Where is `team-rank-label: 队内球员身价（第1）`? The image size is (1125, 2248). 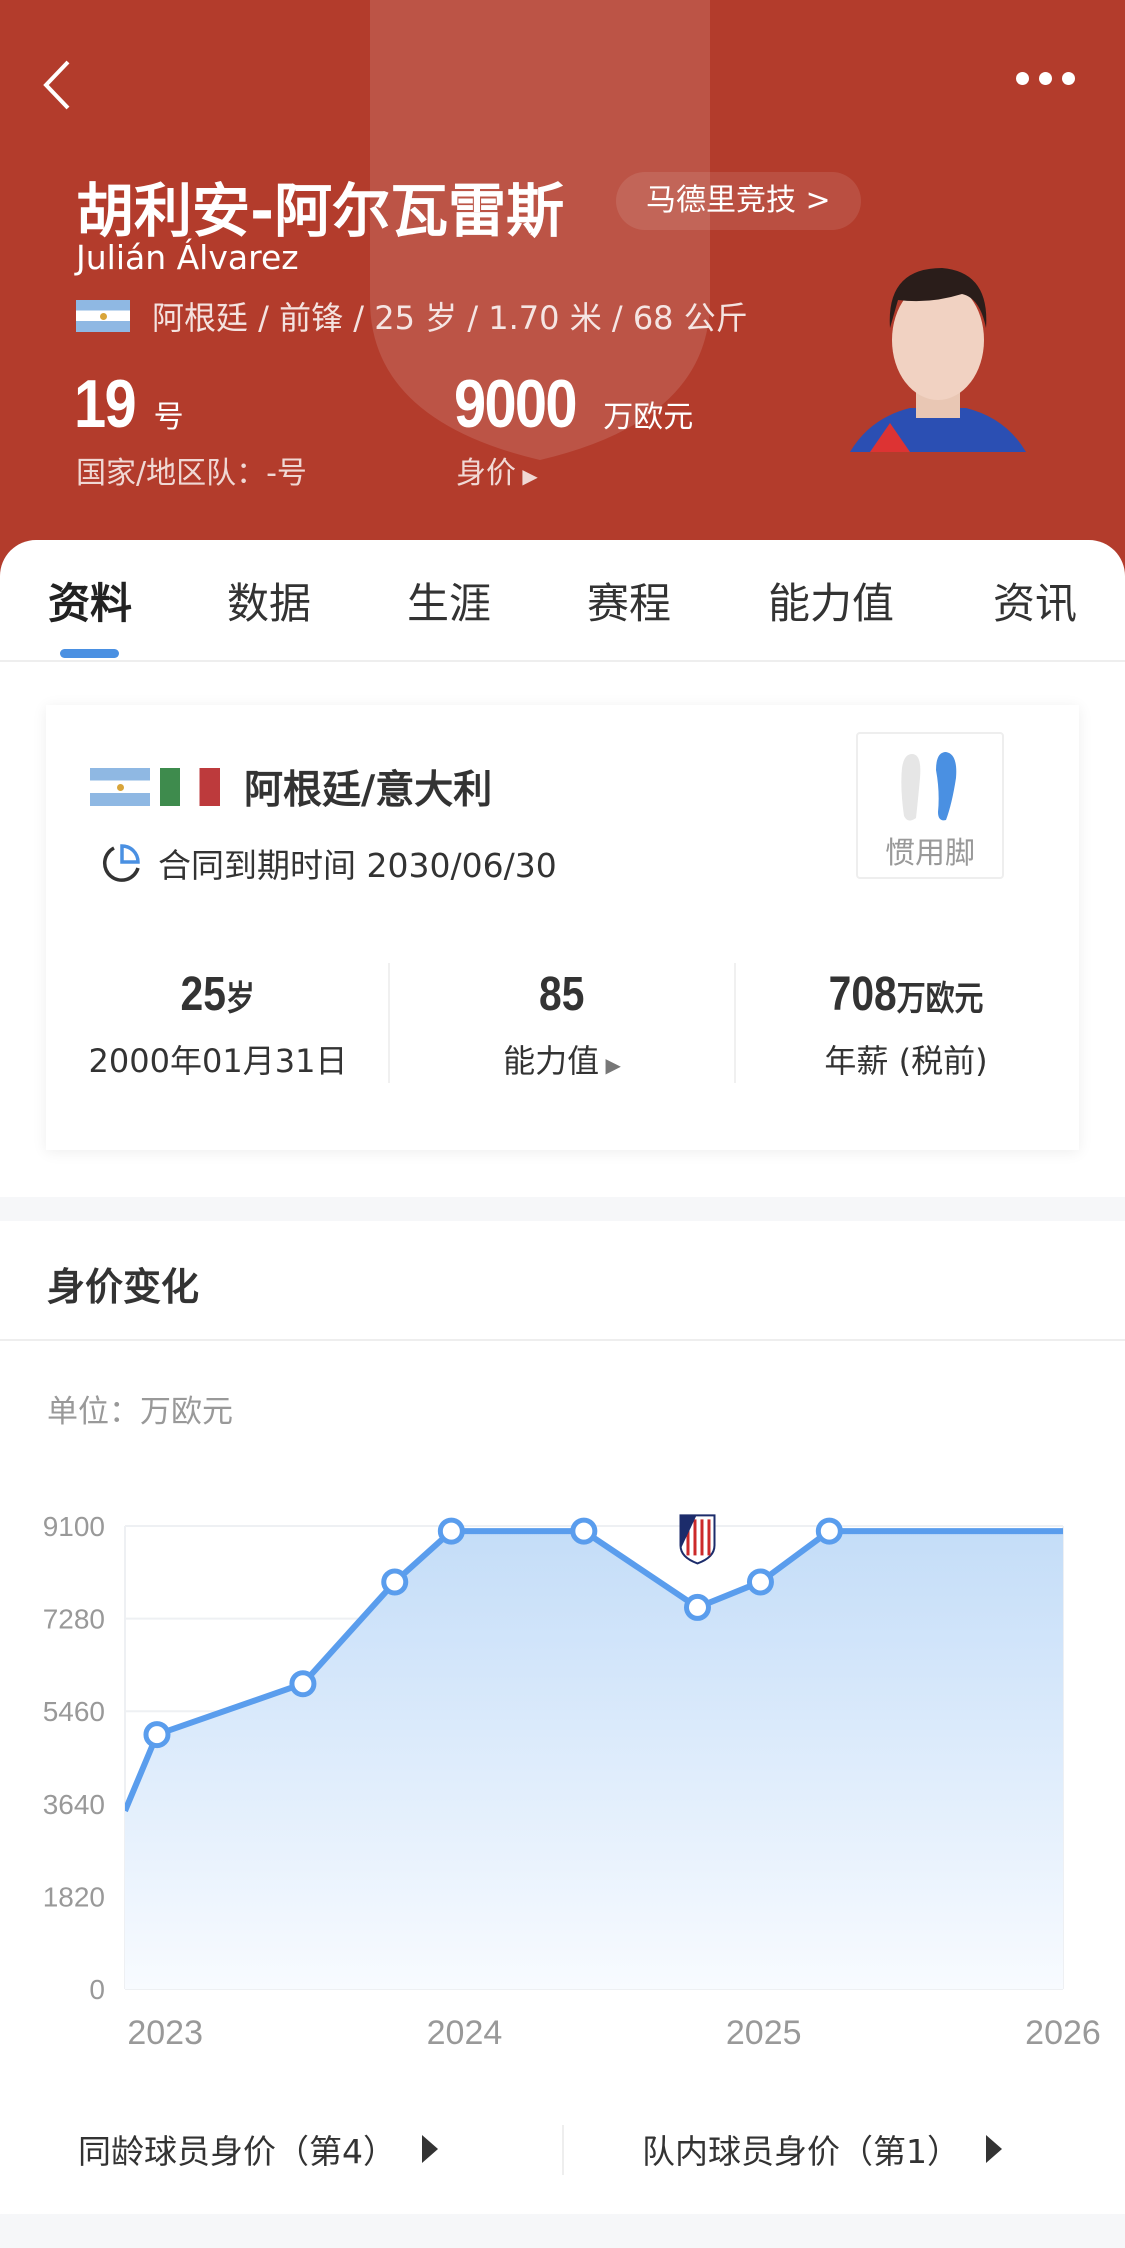 team-rank-label: 队内球员身价（第1） is located at coordinates (801, 2151).